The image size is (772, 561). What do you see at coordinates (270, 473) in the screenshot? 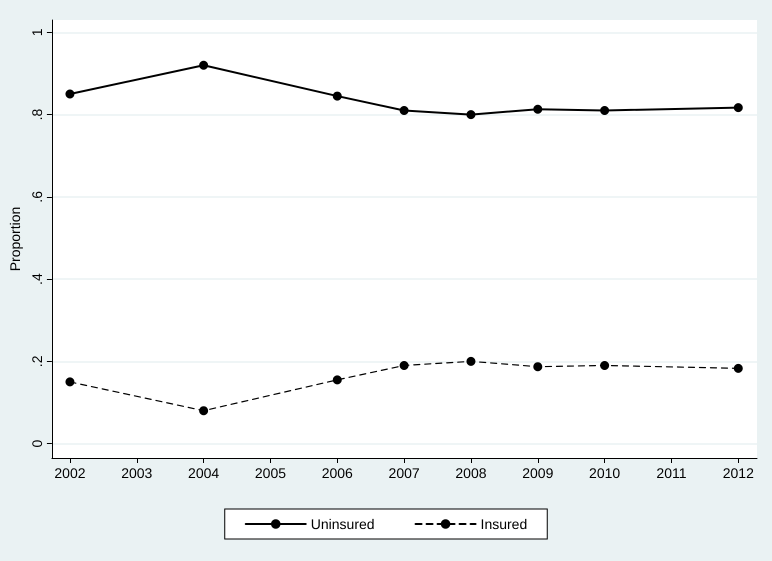
I see `x-tick-label: 2005` at bounding box center [270, 473].